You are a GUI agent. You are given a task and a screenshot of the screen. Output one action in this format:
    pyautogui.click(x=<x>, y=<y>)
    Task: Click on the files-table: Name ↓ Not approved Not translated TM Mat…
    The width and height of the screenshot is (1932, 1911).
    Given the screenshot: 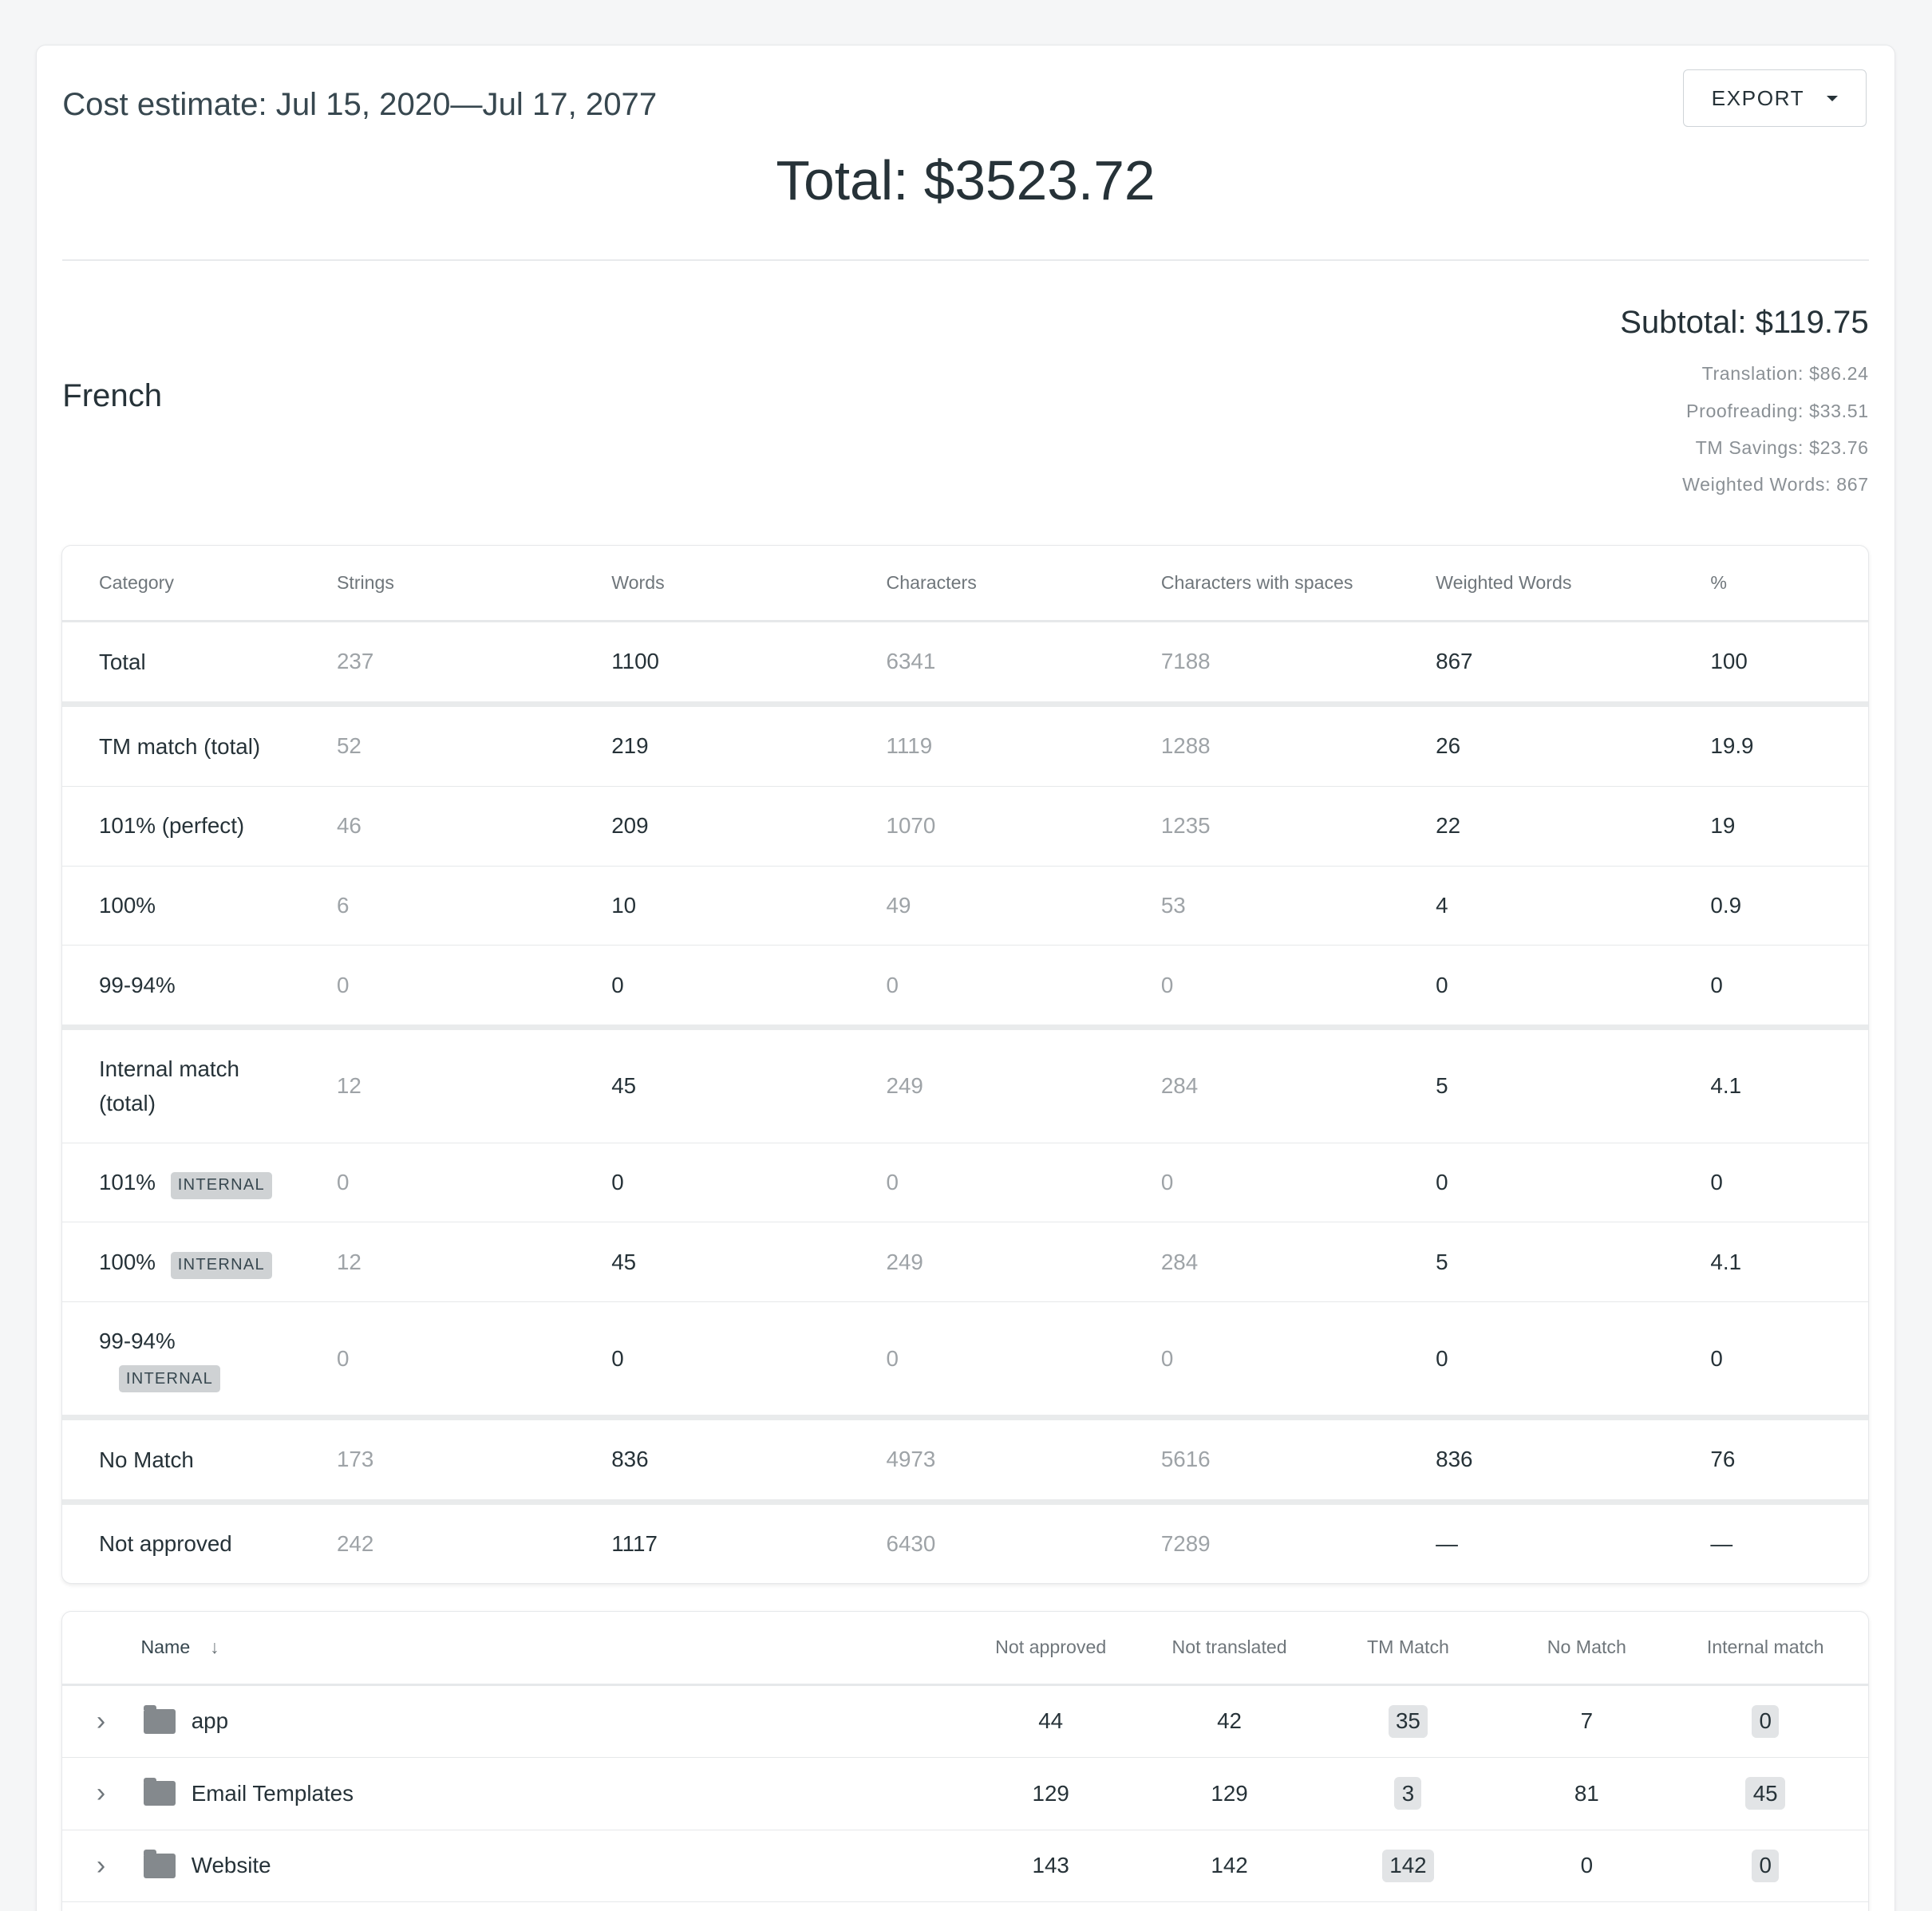 What is the action you would take?
    pyautogui.click(x=965, y=1761)
    